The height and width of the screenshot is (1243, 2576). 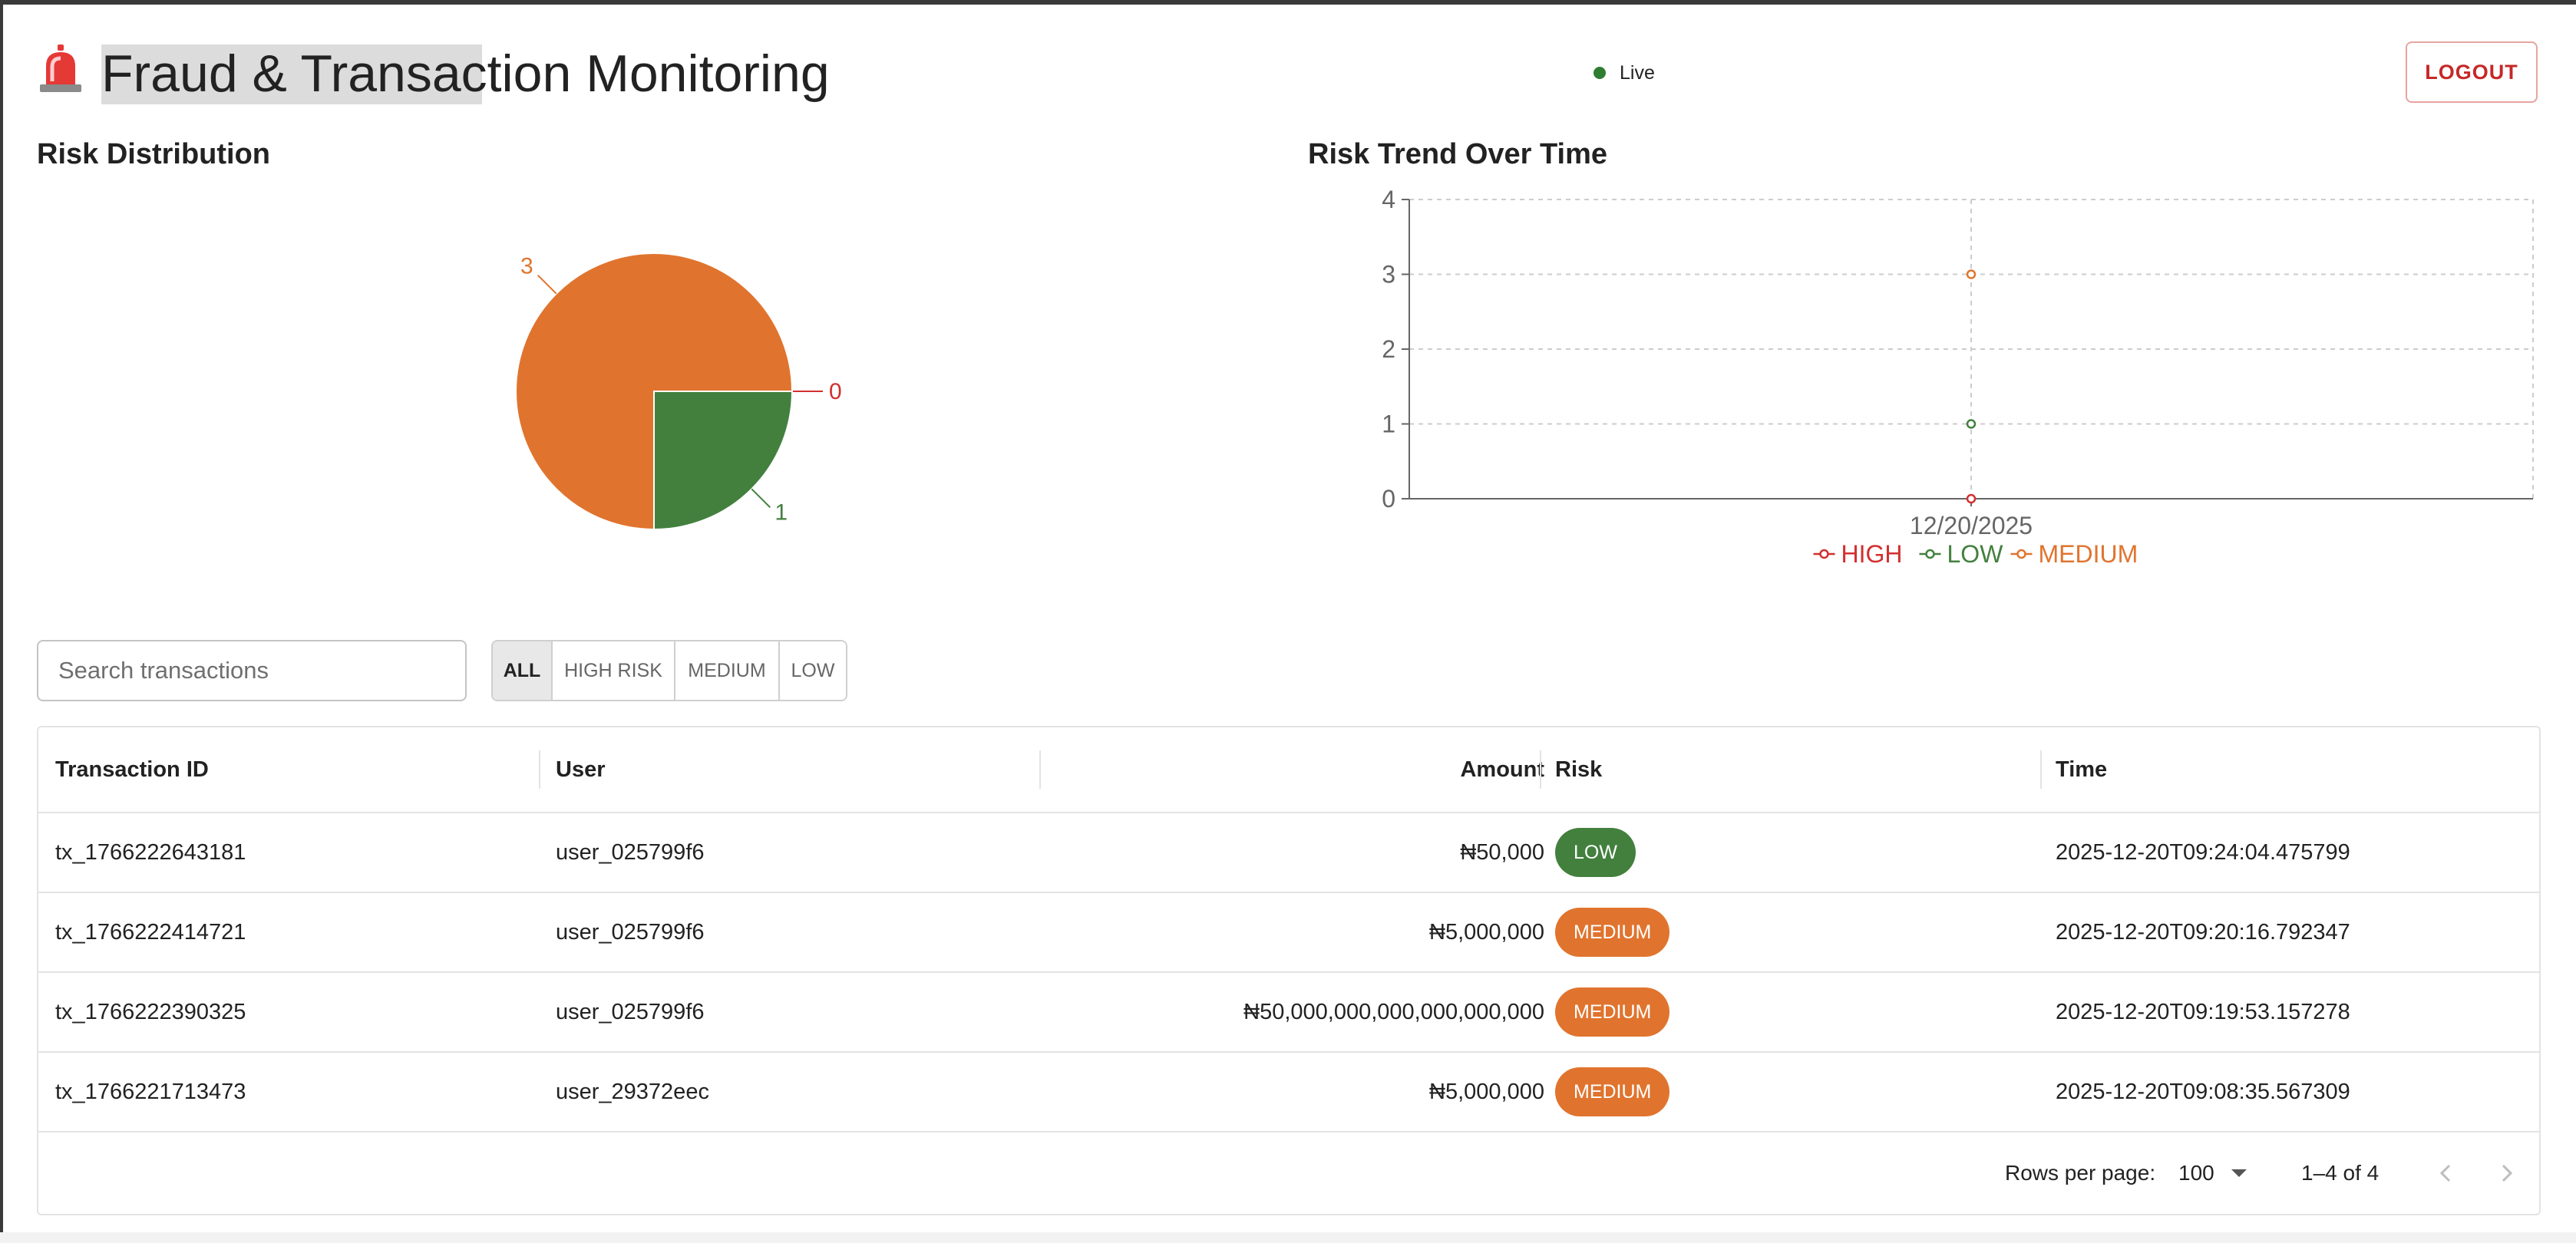 What do you see at coordinates (1, 624) in the screenshot?
I see `window-left-border` at bounding box center [1, 624].